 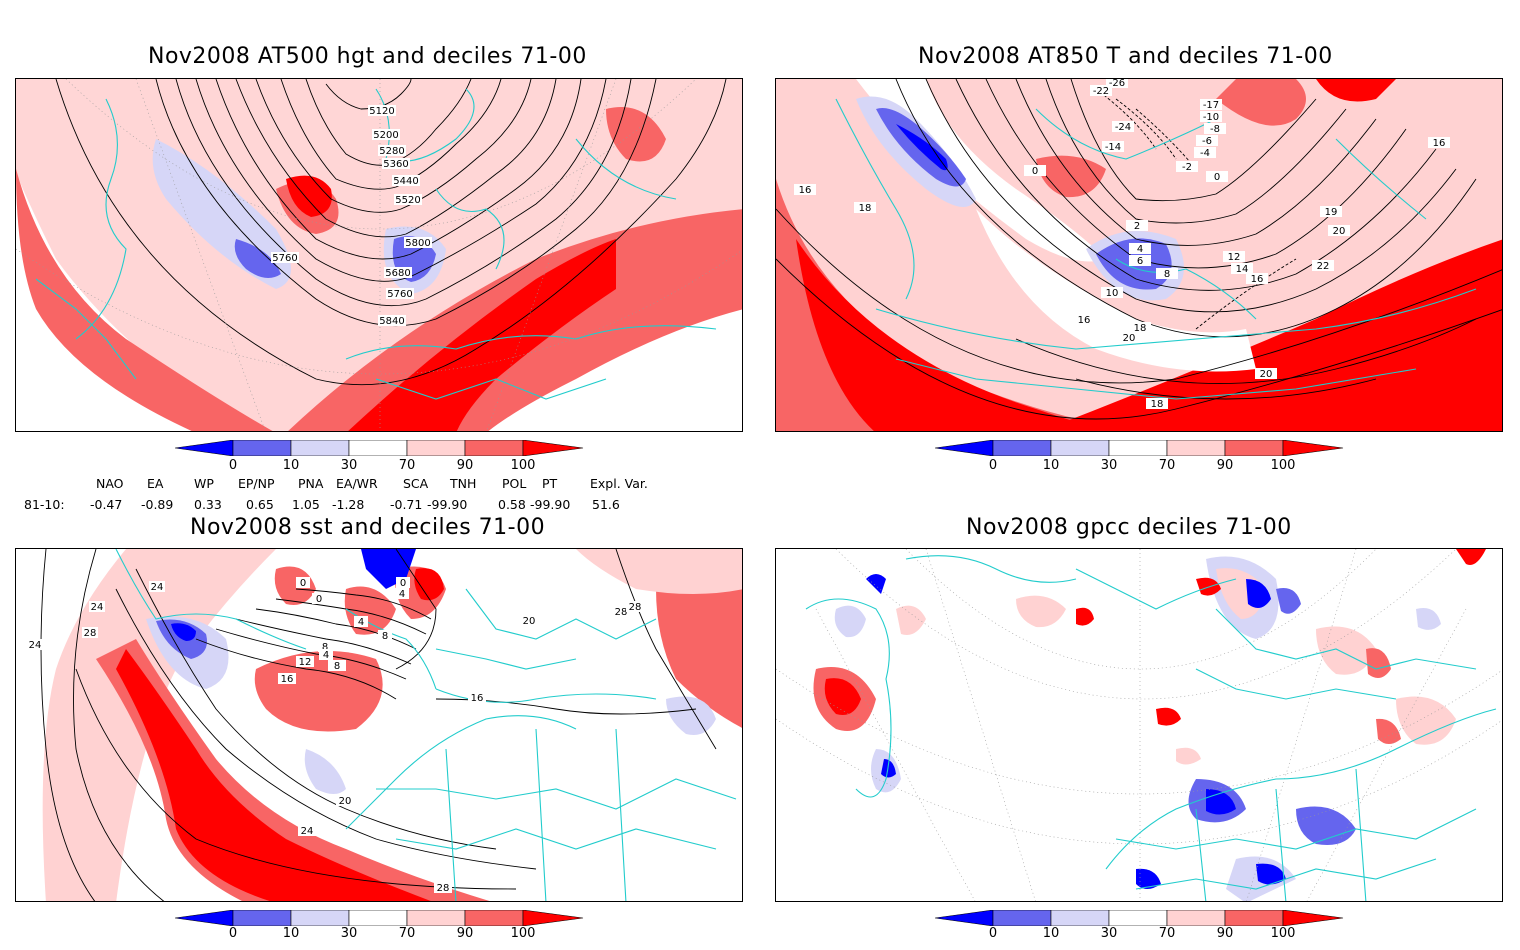 What do you see at coordinates (606, 504) in the screenshot?
I see `index-value: 51.6` at bounding box center [606, 504].